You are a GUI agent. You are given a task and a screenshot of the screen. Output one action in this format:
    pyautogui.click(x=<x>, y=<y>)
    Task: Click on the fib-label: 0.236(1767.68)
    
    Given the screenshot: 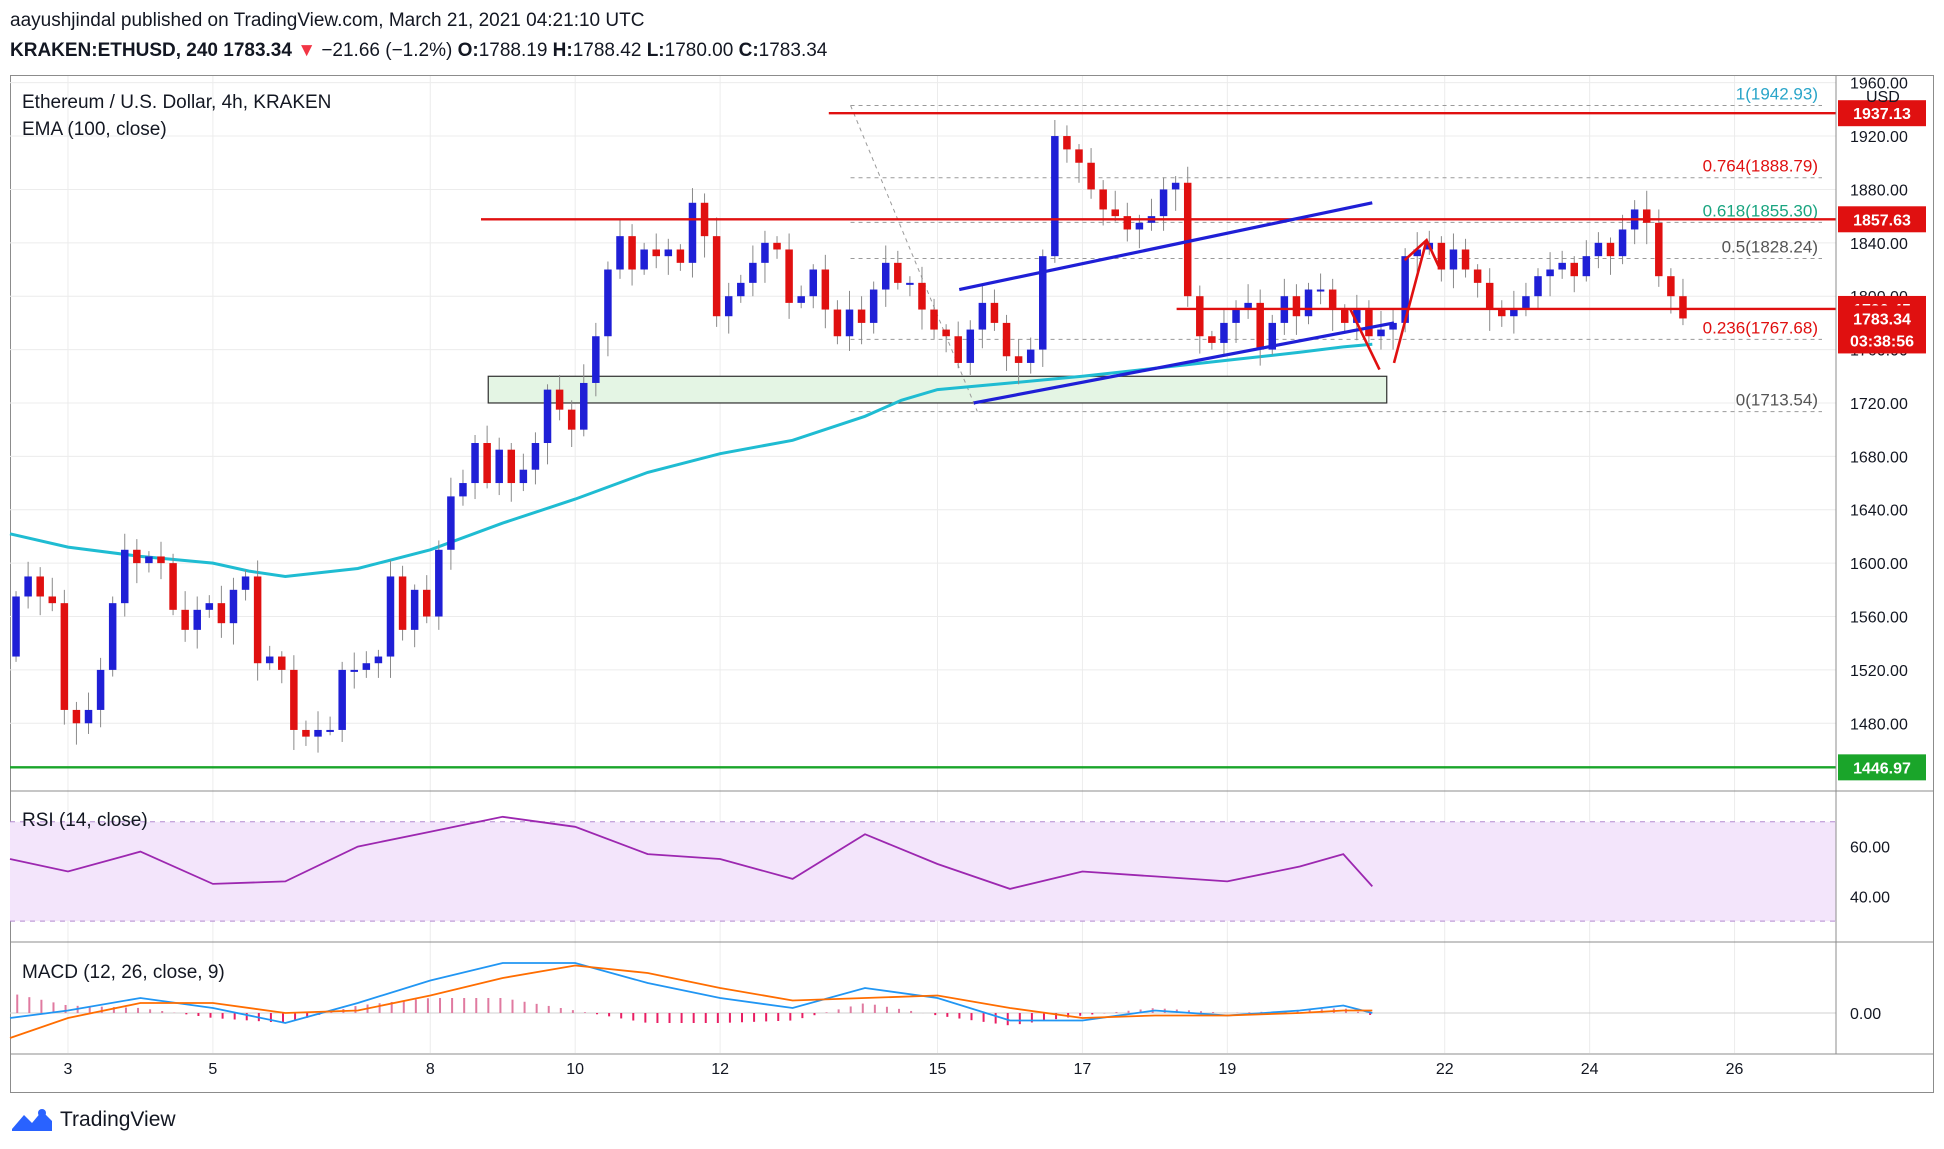 What is the action you would take?
    pyautogui.click(x=1760, y=327)
    